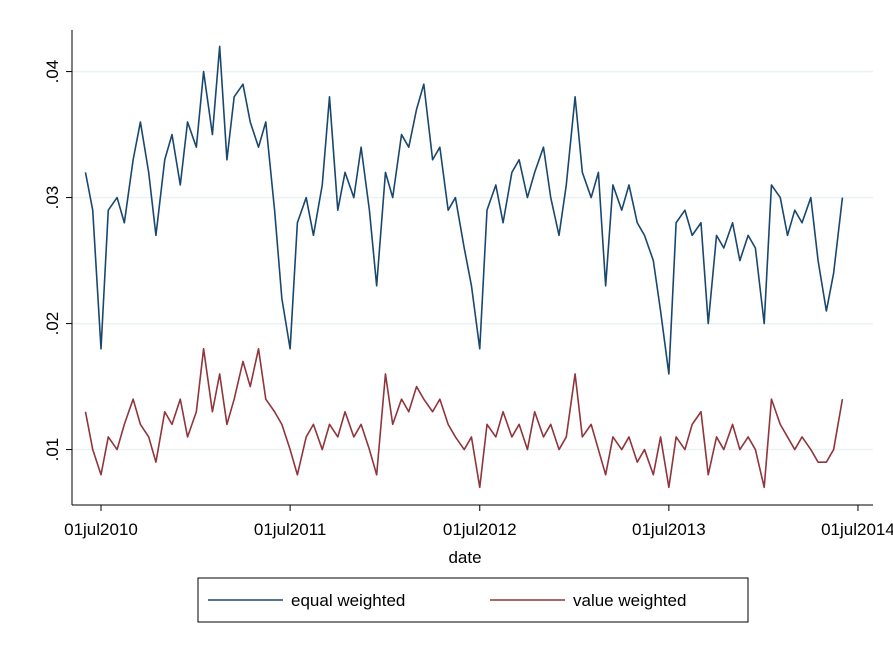 This screenshot has height=650, width=893. What do you see at coordinates (480, 529) in the screenshot?
I see `x-tick-label: 01jul2012` at bounding box center [480, 529].